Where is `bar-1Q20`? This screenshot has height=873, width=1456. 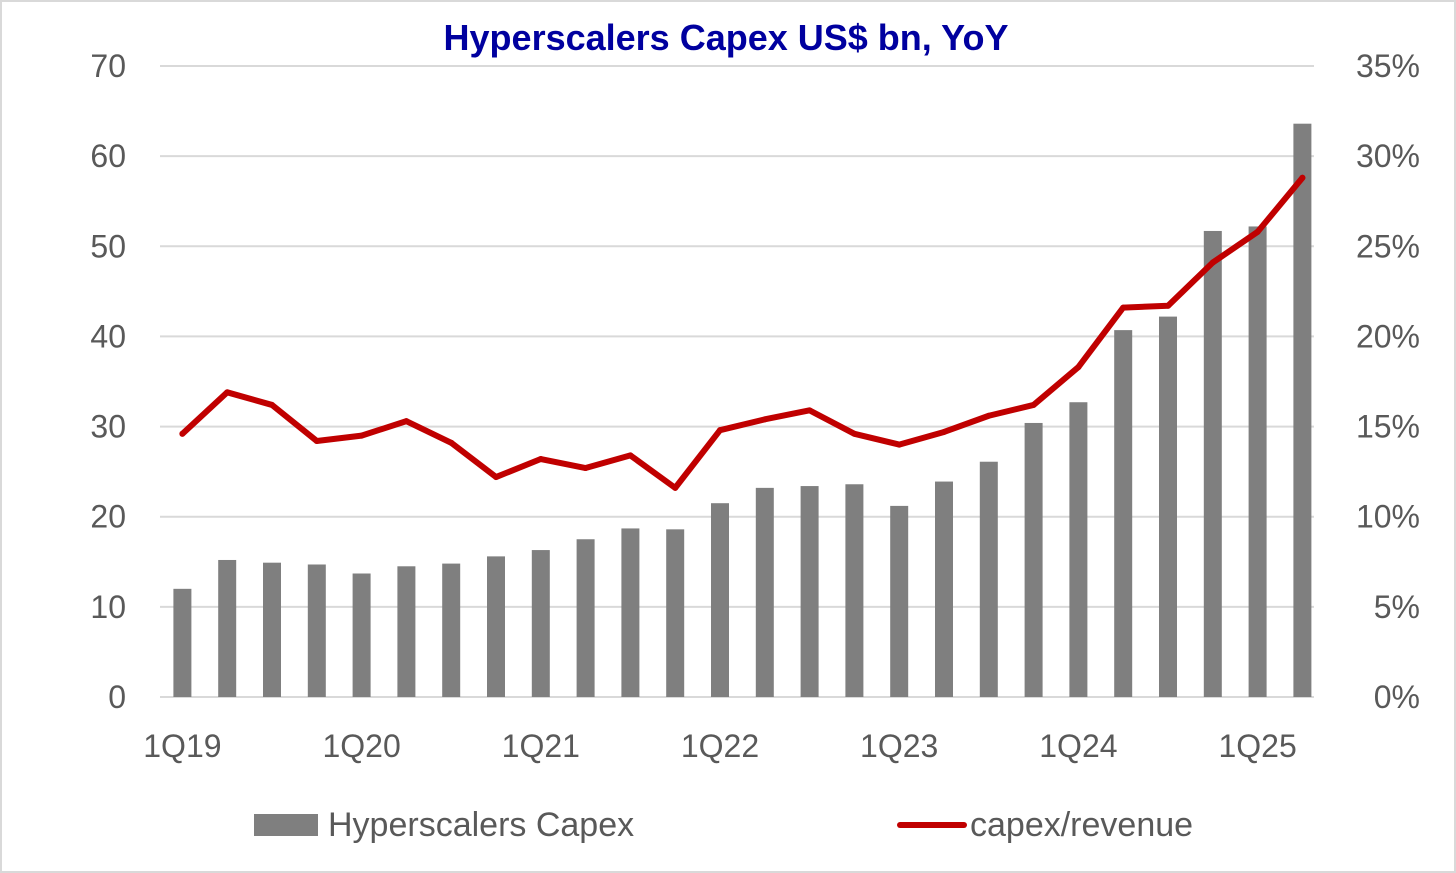 bar-1Q20 is located at coordinates (361, 635).